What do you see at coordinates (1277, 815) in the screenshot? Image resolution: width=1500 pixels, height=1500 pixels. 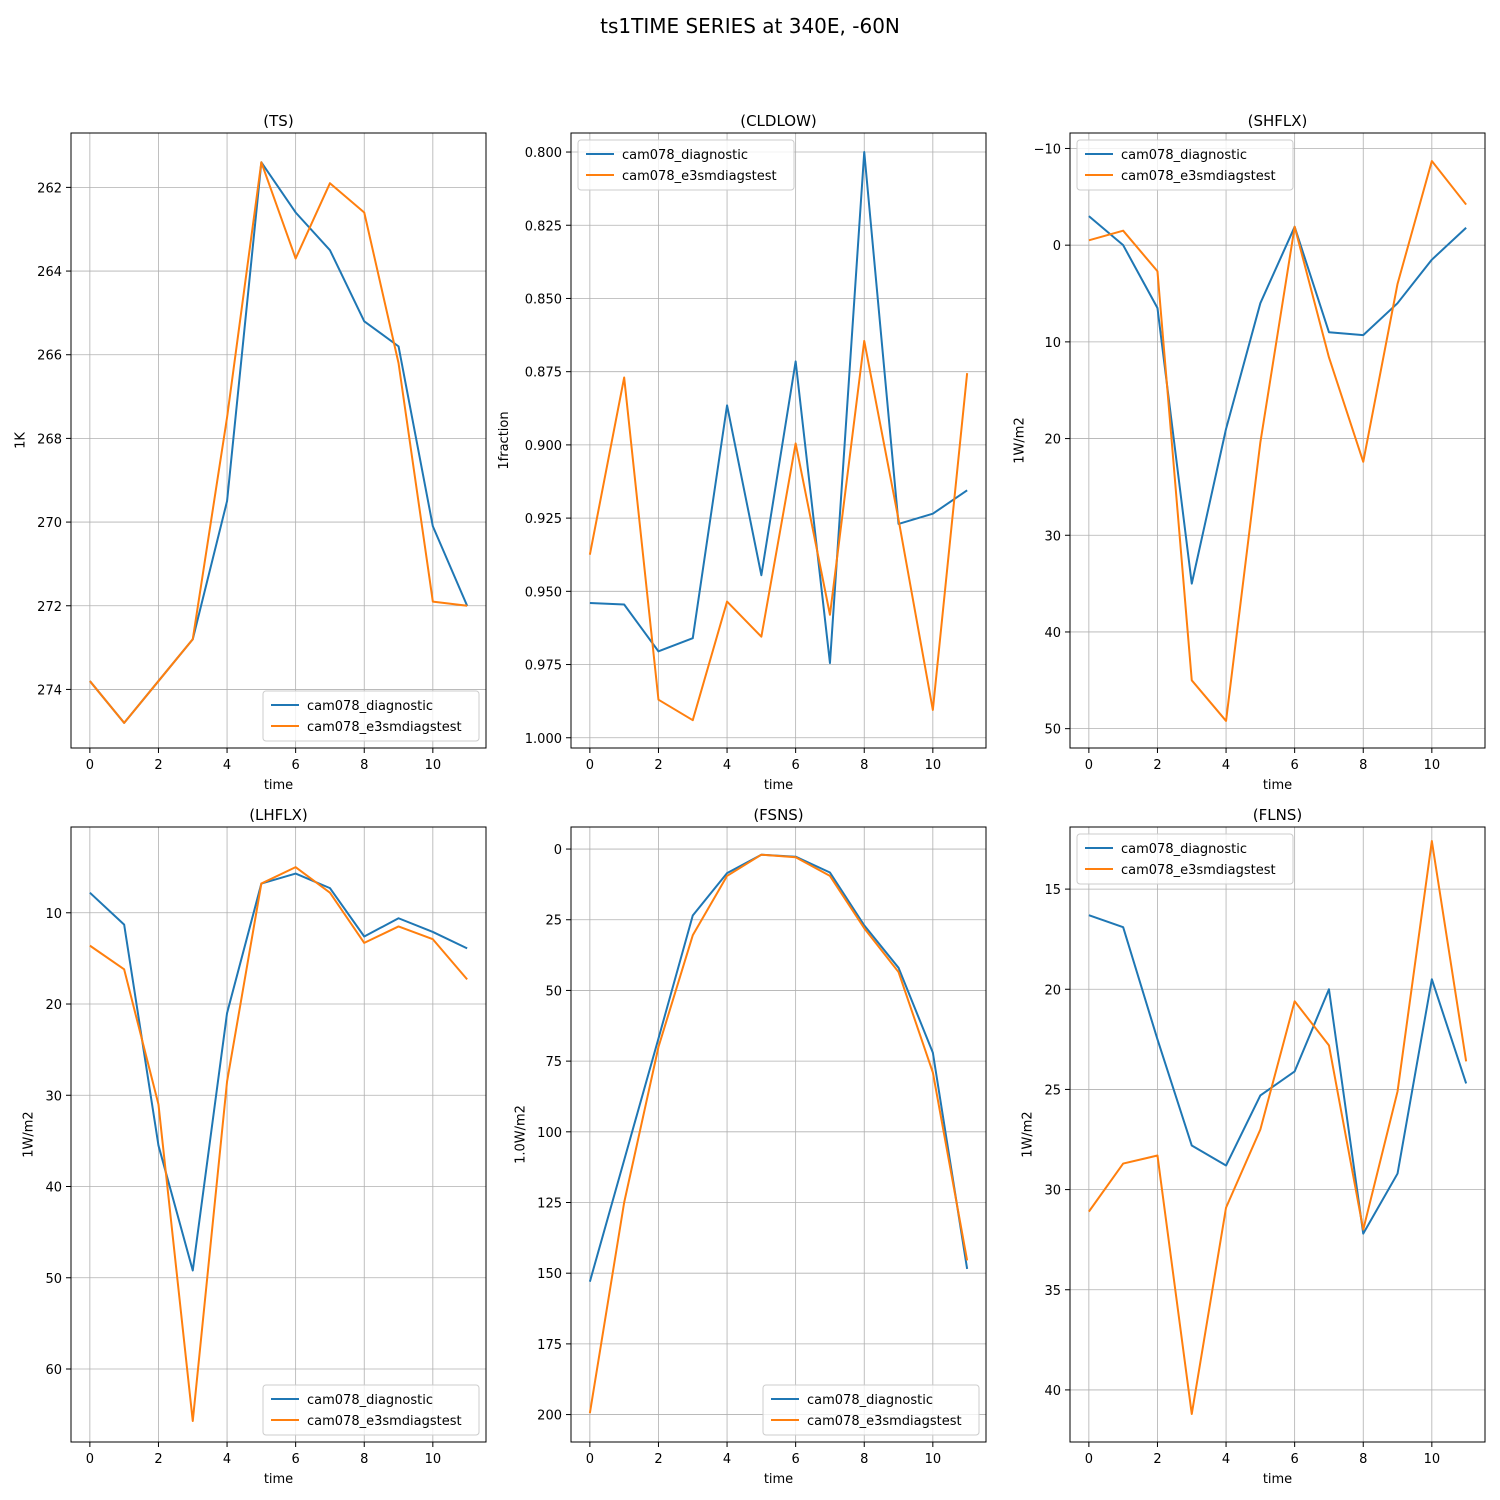 I see `subplot-title: (FLNS)` at bounding box center [1277, 815].